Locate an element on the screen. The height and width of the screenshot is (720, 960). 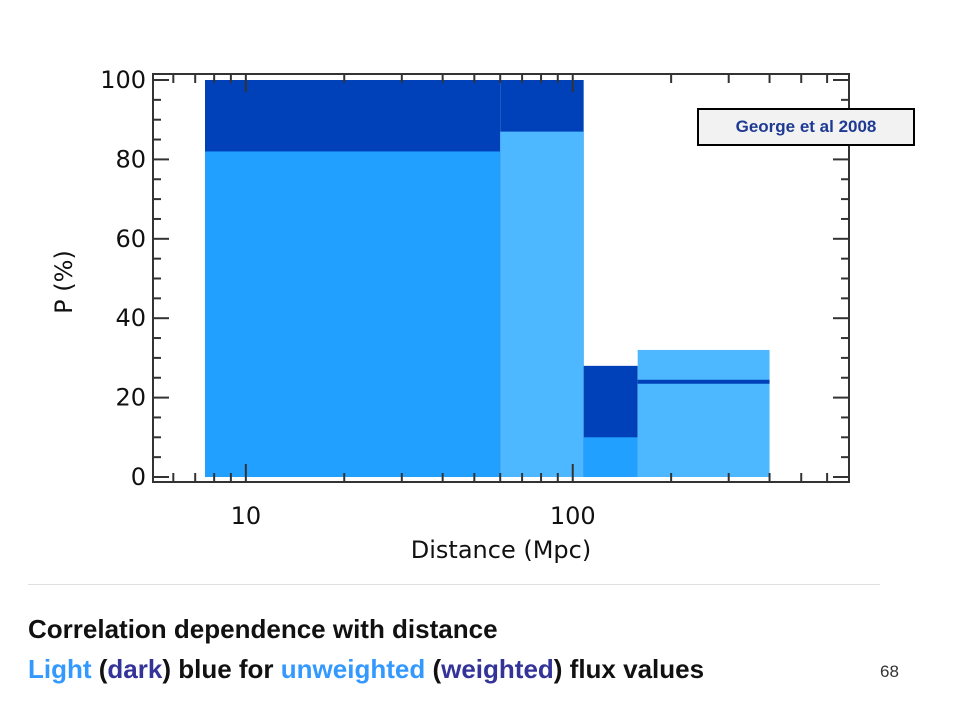
y-tick-label-80: 80 is located at coordinates (130, 159).